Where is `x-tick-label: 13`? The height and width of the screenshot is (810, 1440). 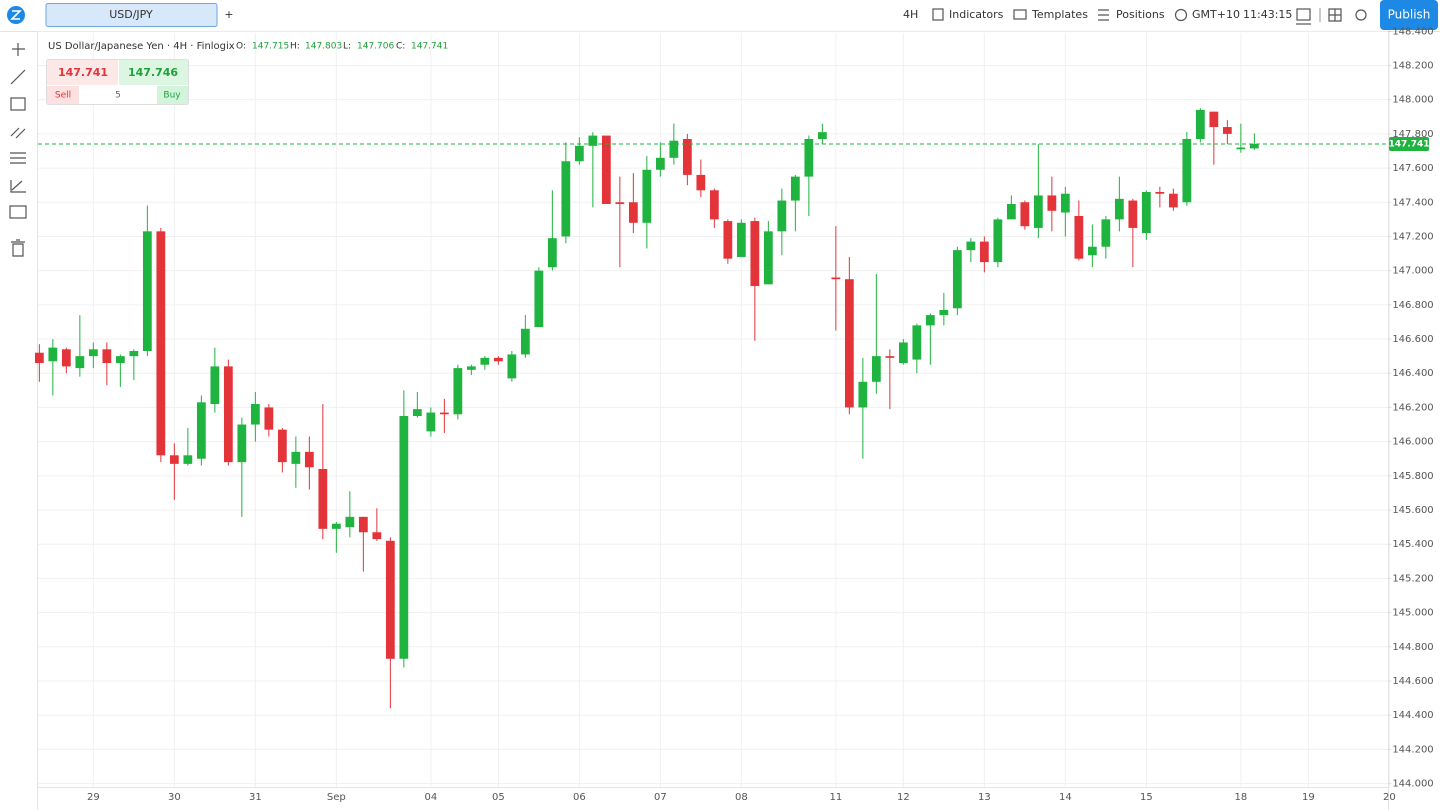
x-tick-label: 13 is located at coordinates (984, 797).